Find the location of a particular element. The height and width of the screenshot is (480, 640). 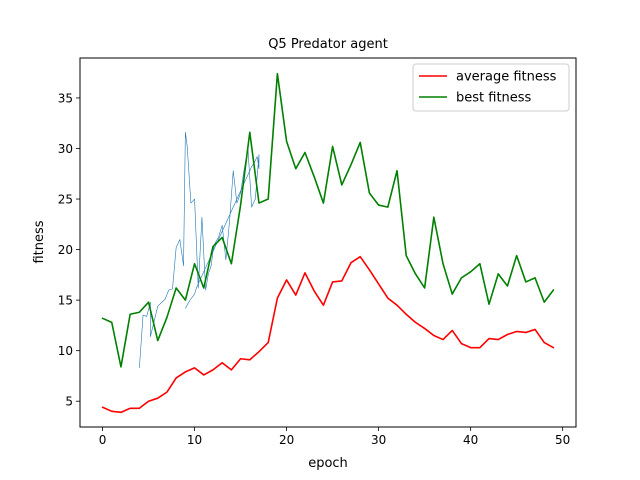

legend-label-average-fitness: average fitness is located at coordinates (506, 77).